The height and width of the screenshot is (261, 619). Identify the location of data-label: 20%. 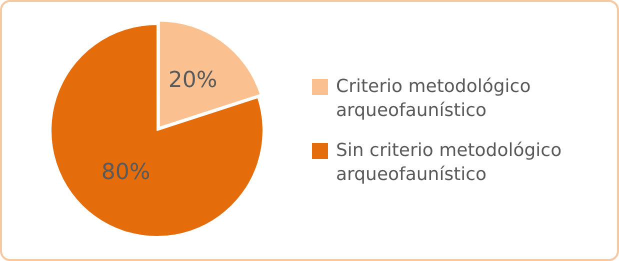
(193, 80).